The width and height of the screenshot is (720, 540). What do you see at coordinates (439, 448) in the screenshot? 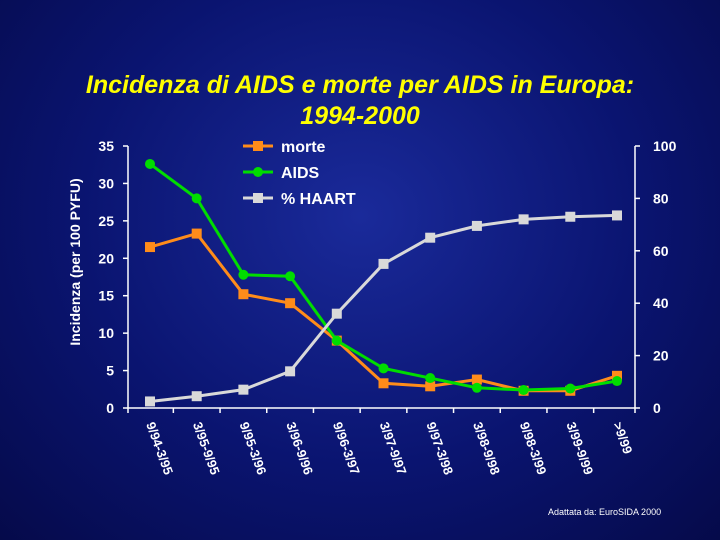
I see `x-tick-label: 9/97-3/98` at bounding box center [439, 448].